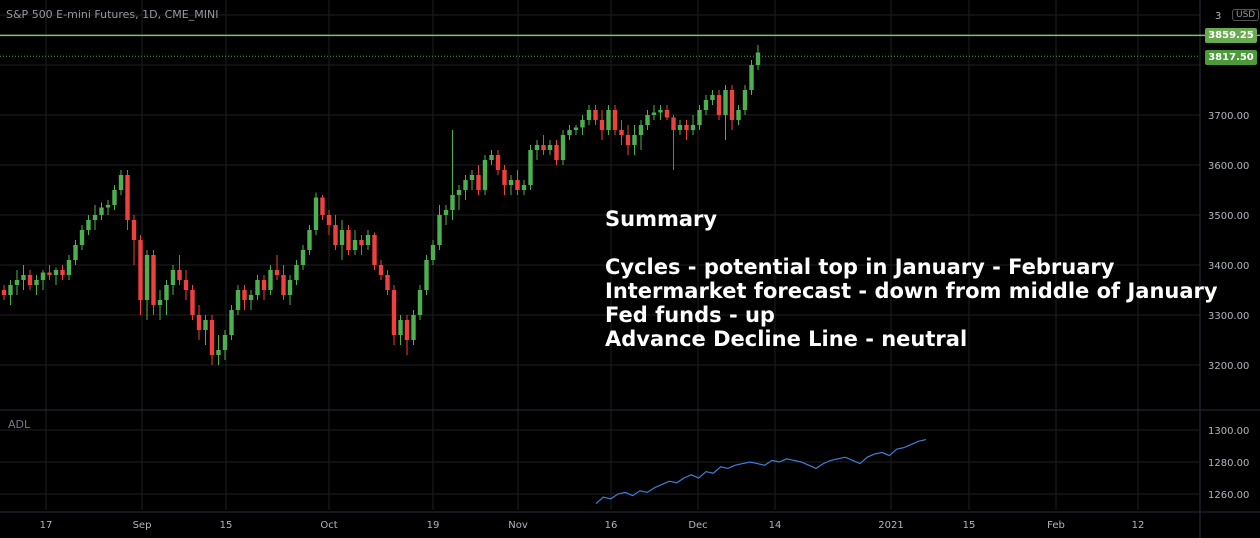 This screenshot has width=1260, height=538. Describe the element at coordinates (46, 525) in the screenshot. I see `time-axis-label: 17` at that location.